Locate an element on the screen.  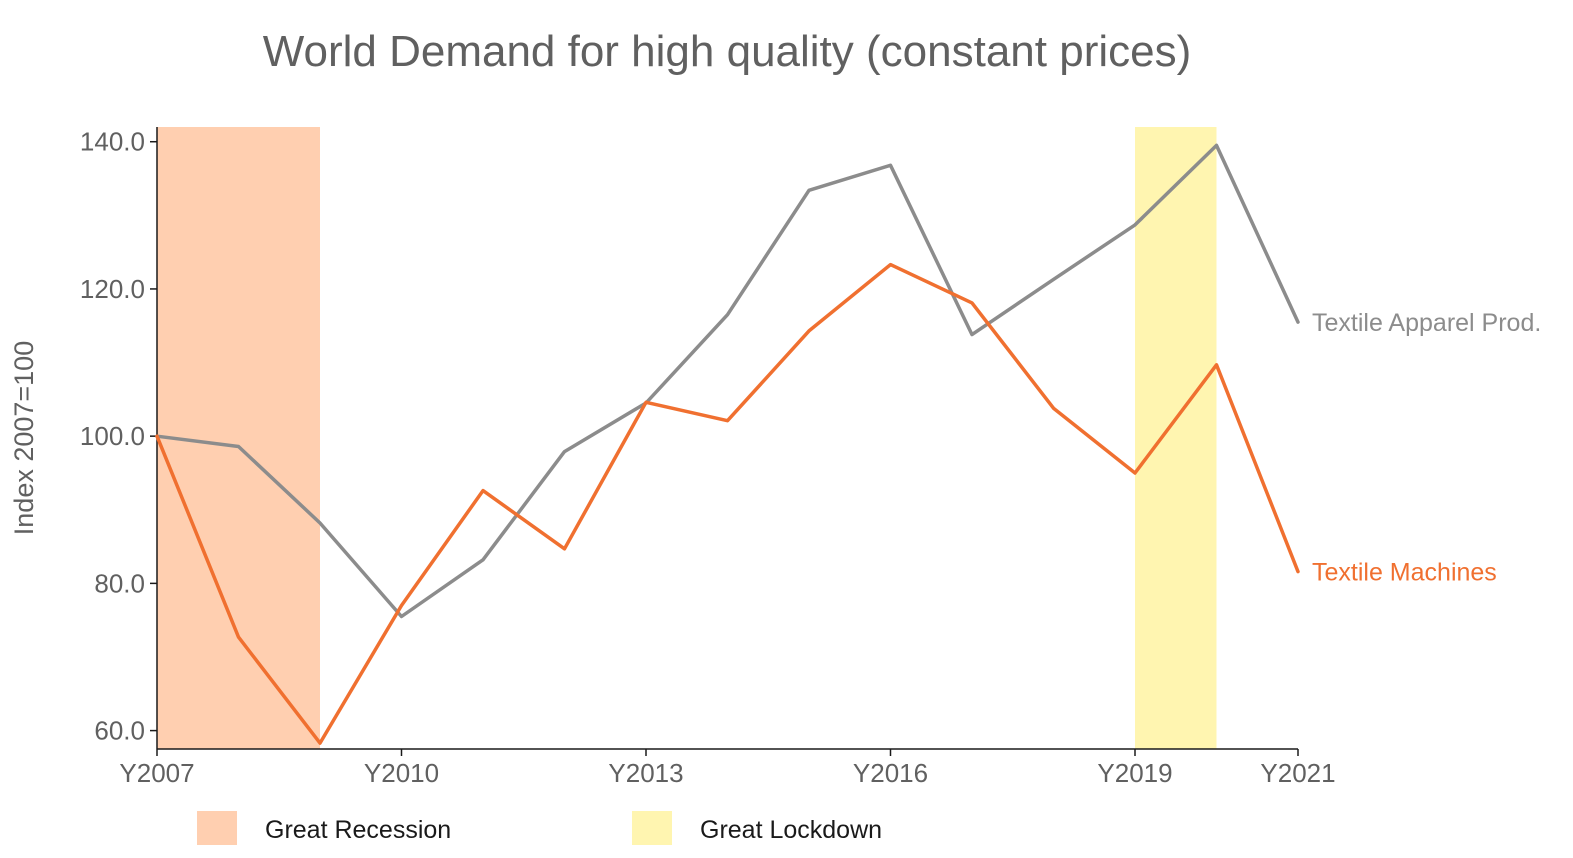
x-tick-label: Y2007 is located at coordinates (156, 773).